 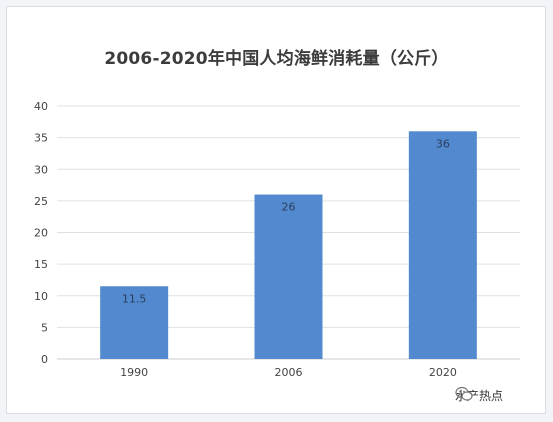 What do you see at coordinates (289, 207) in the screenshot?
I see `data-label: 26` at bounding box center [289, 207].